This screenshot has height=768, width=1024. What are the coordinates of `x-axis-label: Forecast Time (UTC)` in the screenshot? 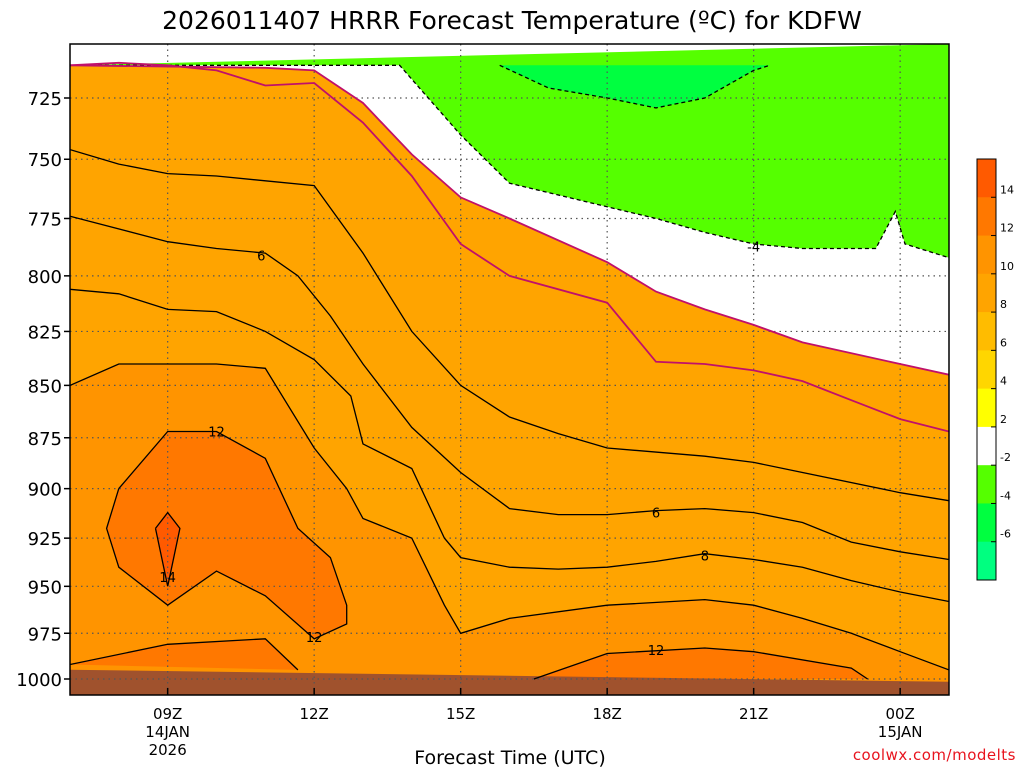 It's located at (509, 757).